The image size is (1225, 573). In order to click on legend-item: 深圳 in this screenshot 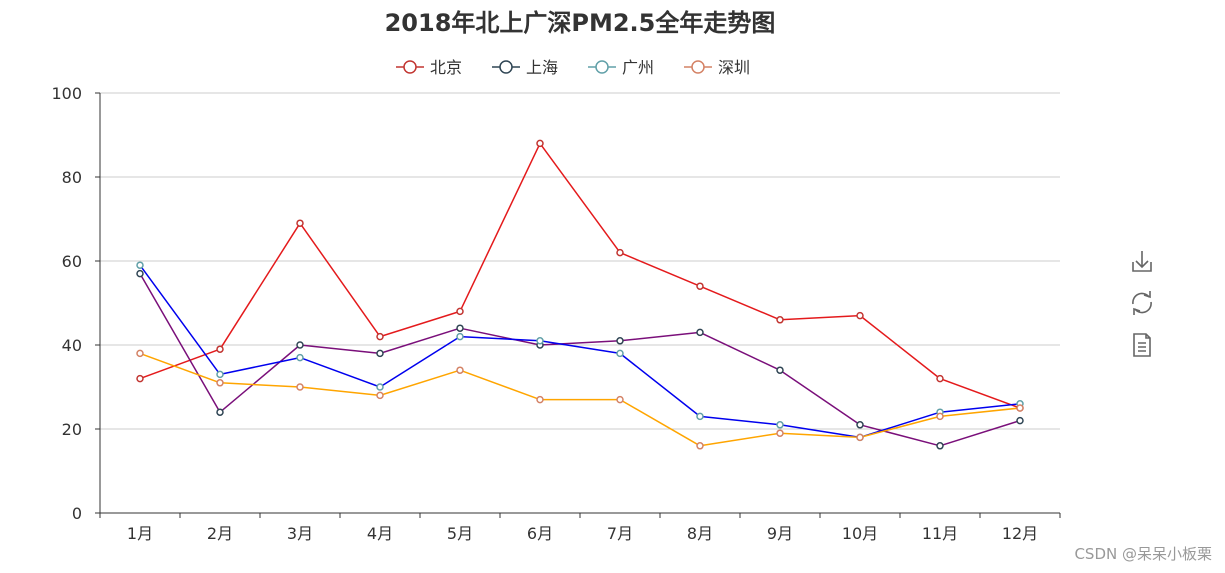, I will do `click(717, 67)`.